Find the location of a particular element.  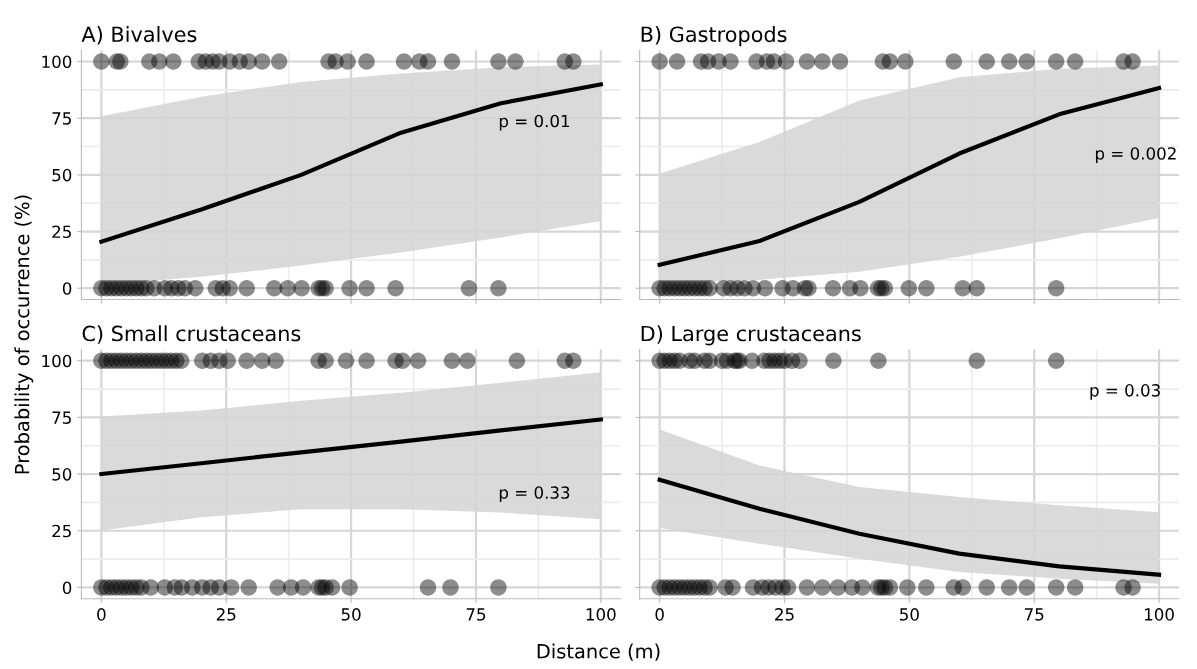

annotation: p = 0.33 is located at coordinates (534, 494).